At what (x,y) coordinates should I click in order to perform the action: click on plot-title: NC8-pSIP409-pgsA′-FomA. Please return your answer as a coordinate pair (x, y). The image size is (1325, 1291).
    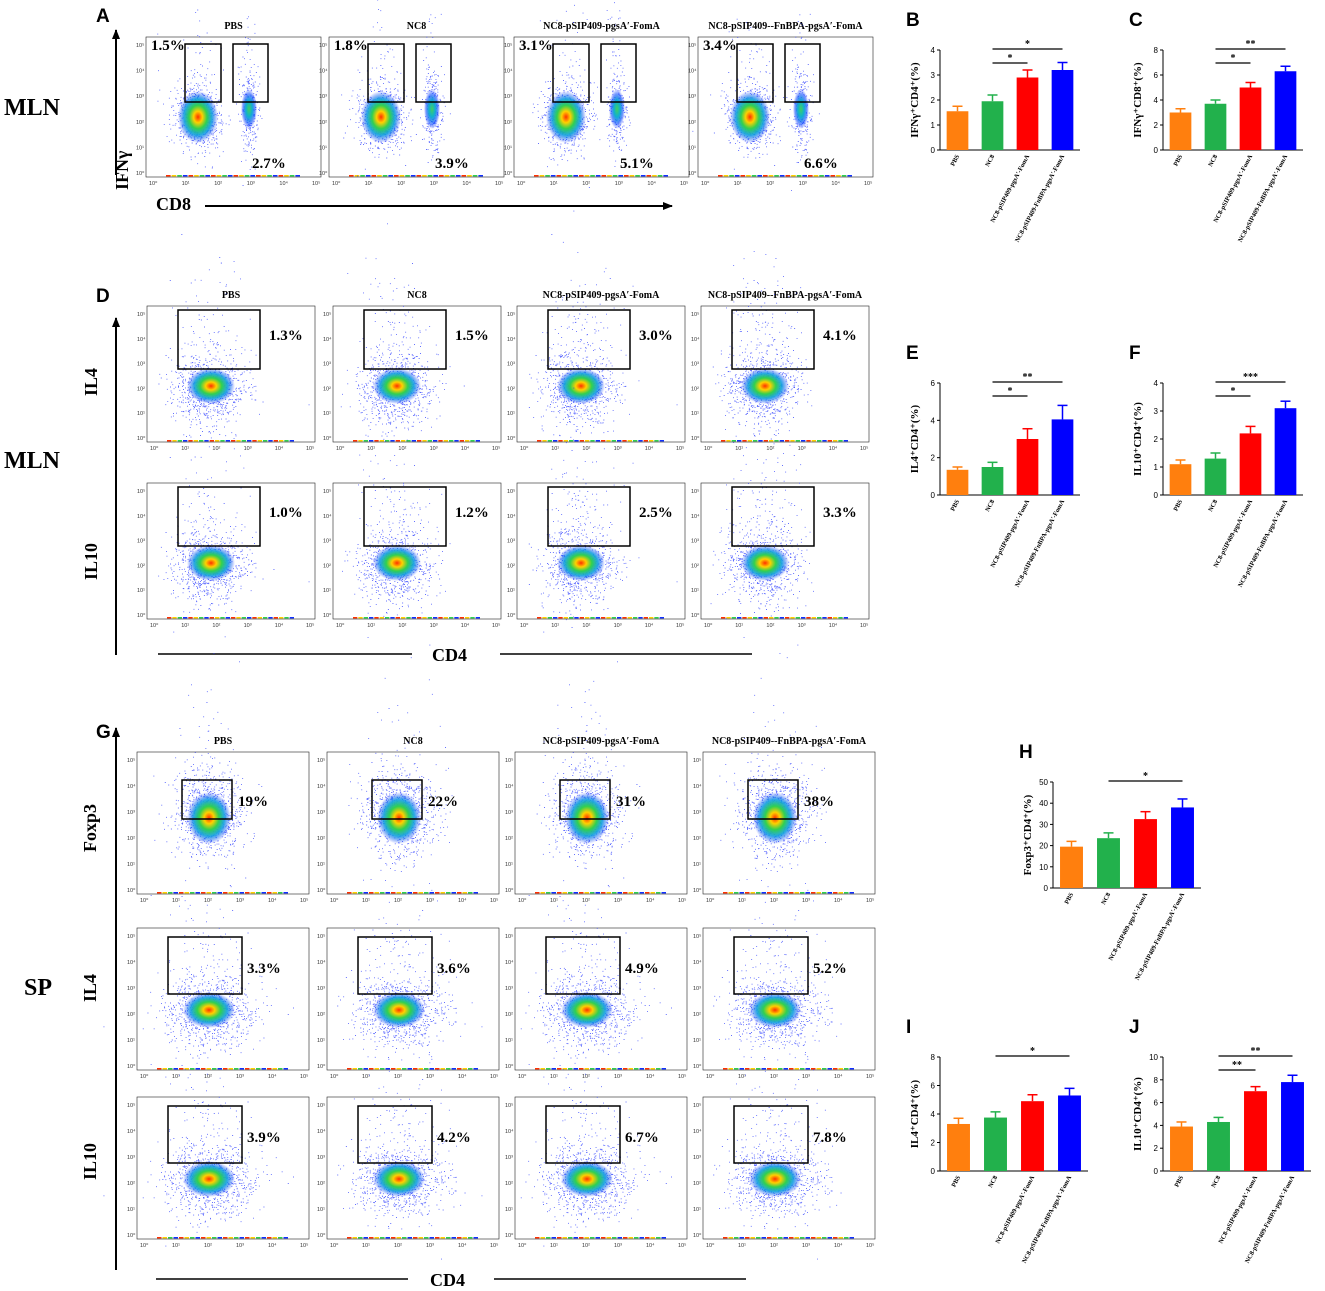
    Looking at the image, I should click on (601, 26).